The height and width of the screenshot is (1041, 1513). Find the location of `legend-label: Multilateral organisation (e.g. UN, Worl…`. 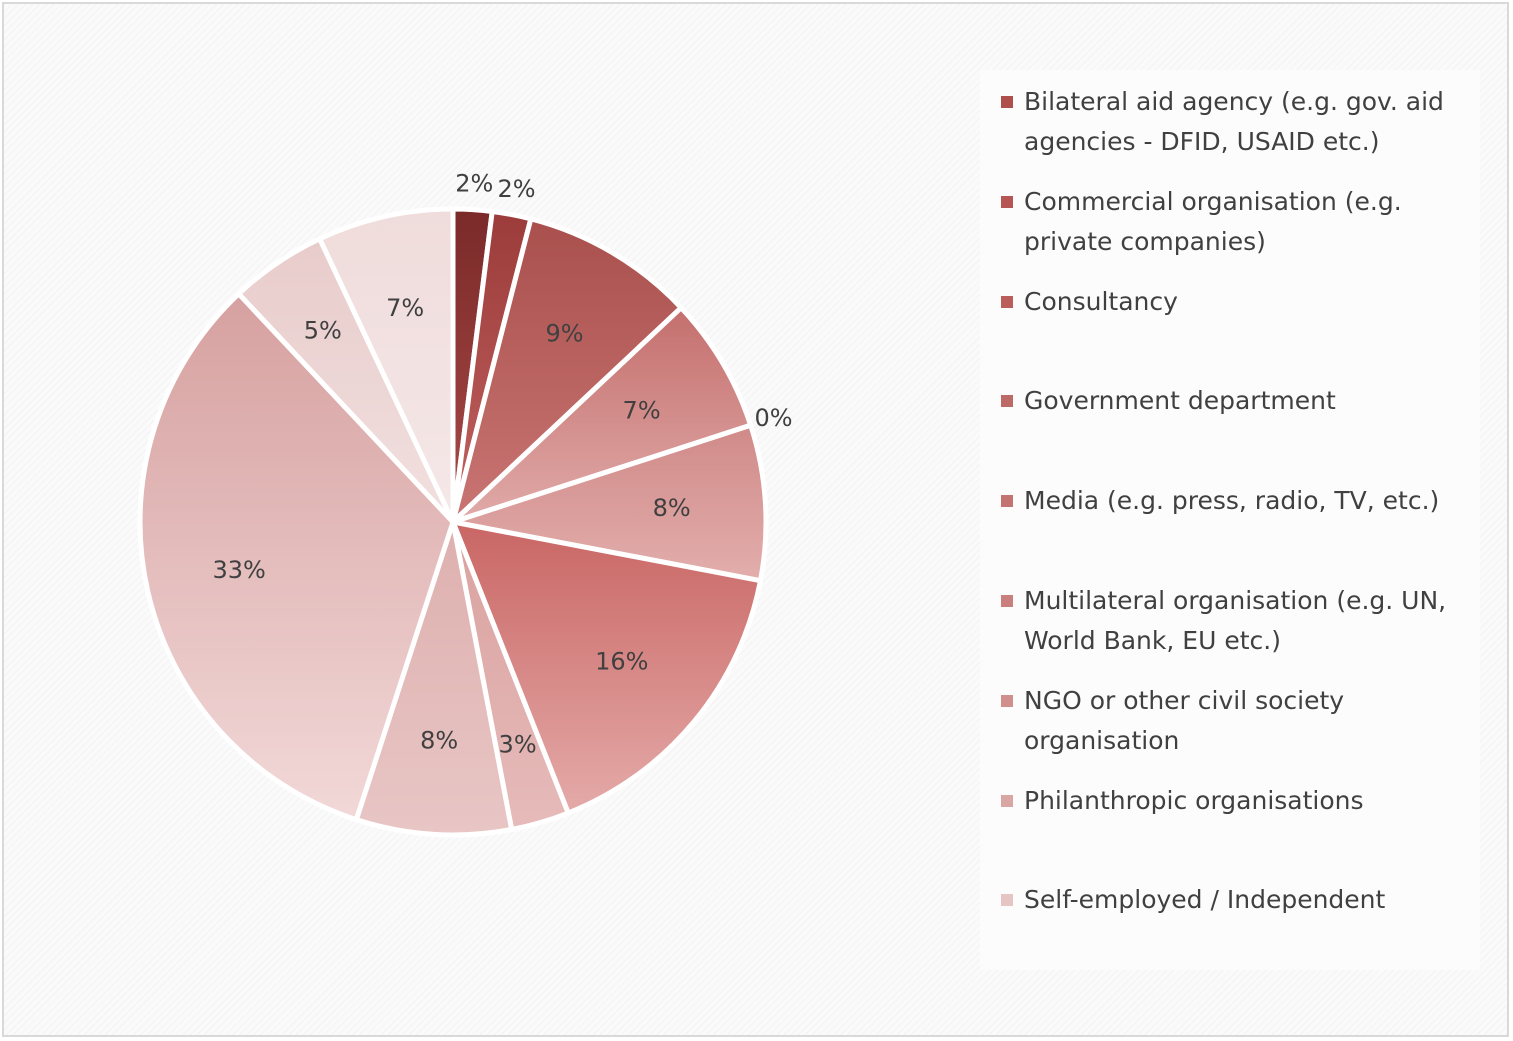

legend-label: Multilateral organisation (e.g. UN, Worl… is located at coordinates (1235, 620).